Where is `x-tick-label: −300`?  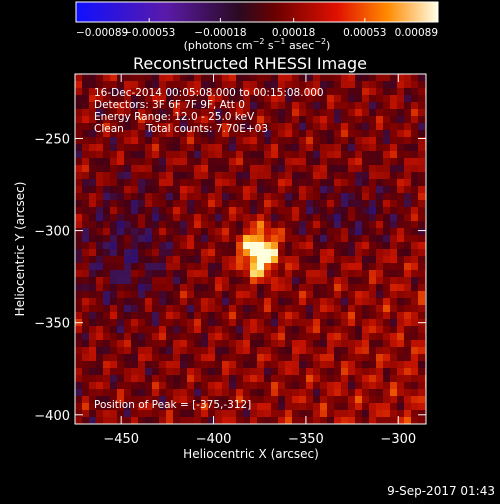 x-tick-label: −300 is located at coordinates (398, 439).